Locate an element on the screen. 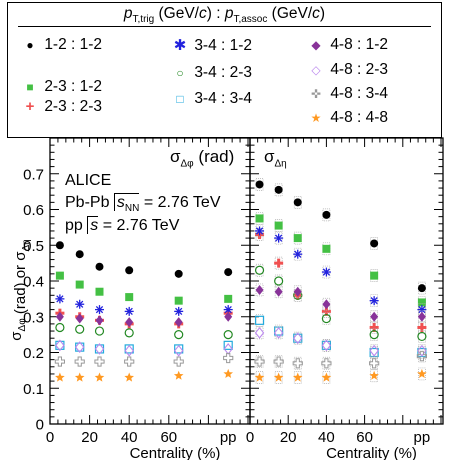 The width and height of the screenshot is (449, 460). legend-title-gev1: (GeV/ is located at coordinates (177, 13).